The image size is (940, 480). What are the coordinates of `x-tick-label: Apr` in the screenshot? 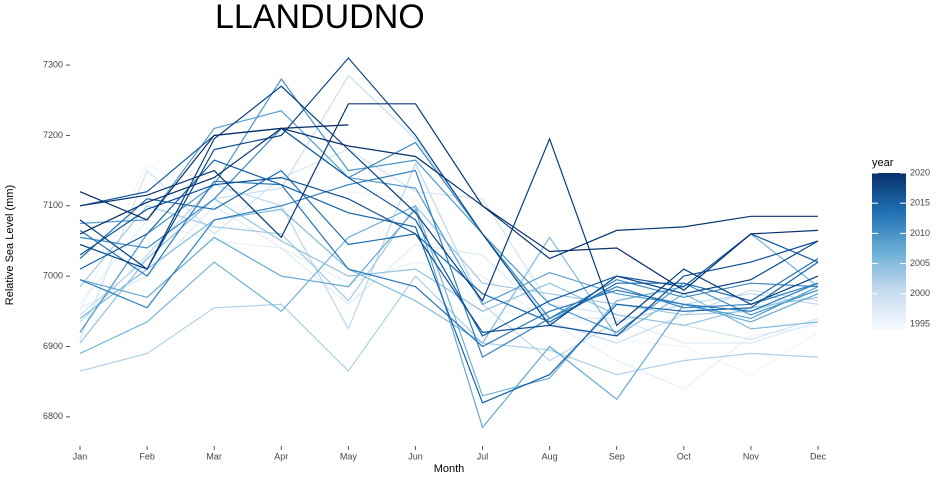 It's located at (281, 456).